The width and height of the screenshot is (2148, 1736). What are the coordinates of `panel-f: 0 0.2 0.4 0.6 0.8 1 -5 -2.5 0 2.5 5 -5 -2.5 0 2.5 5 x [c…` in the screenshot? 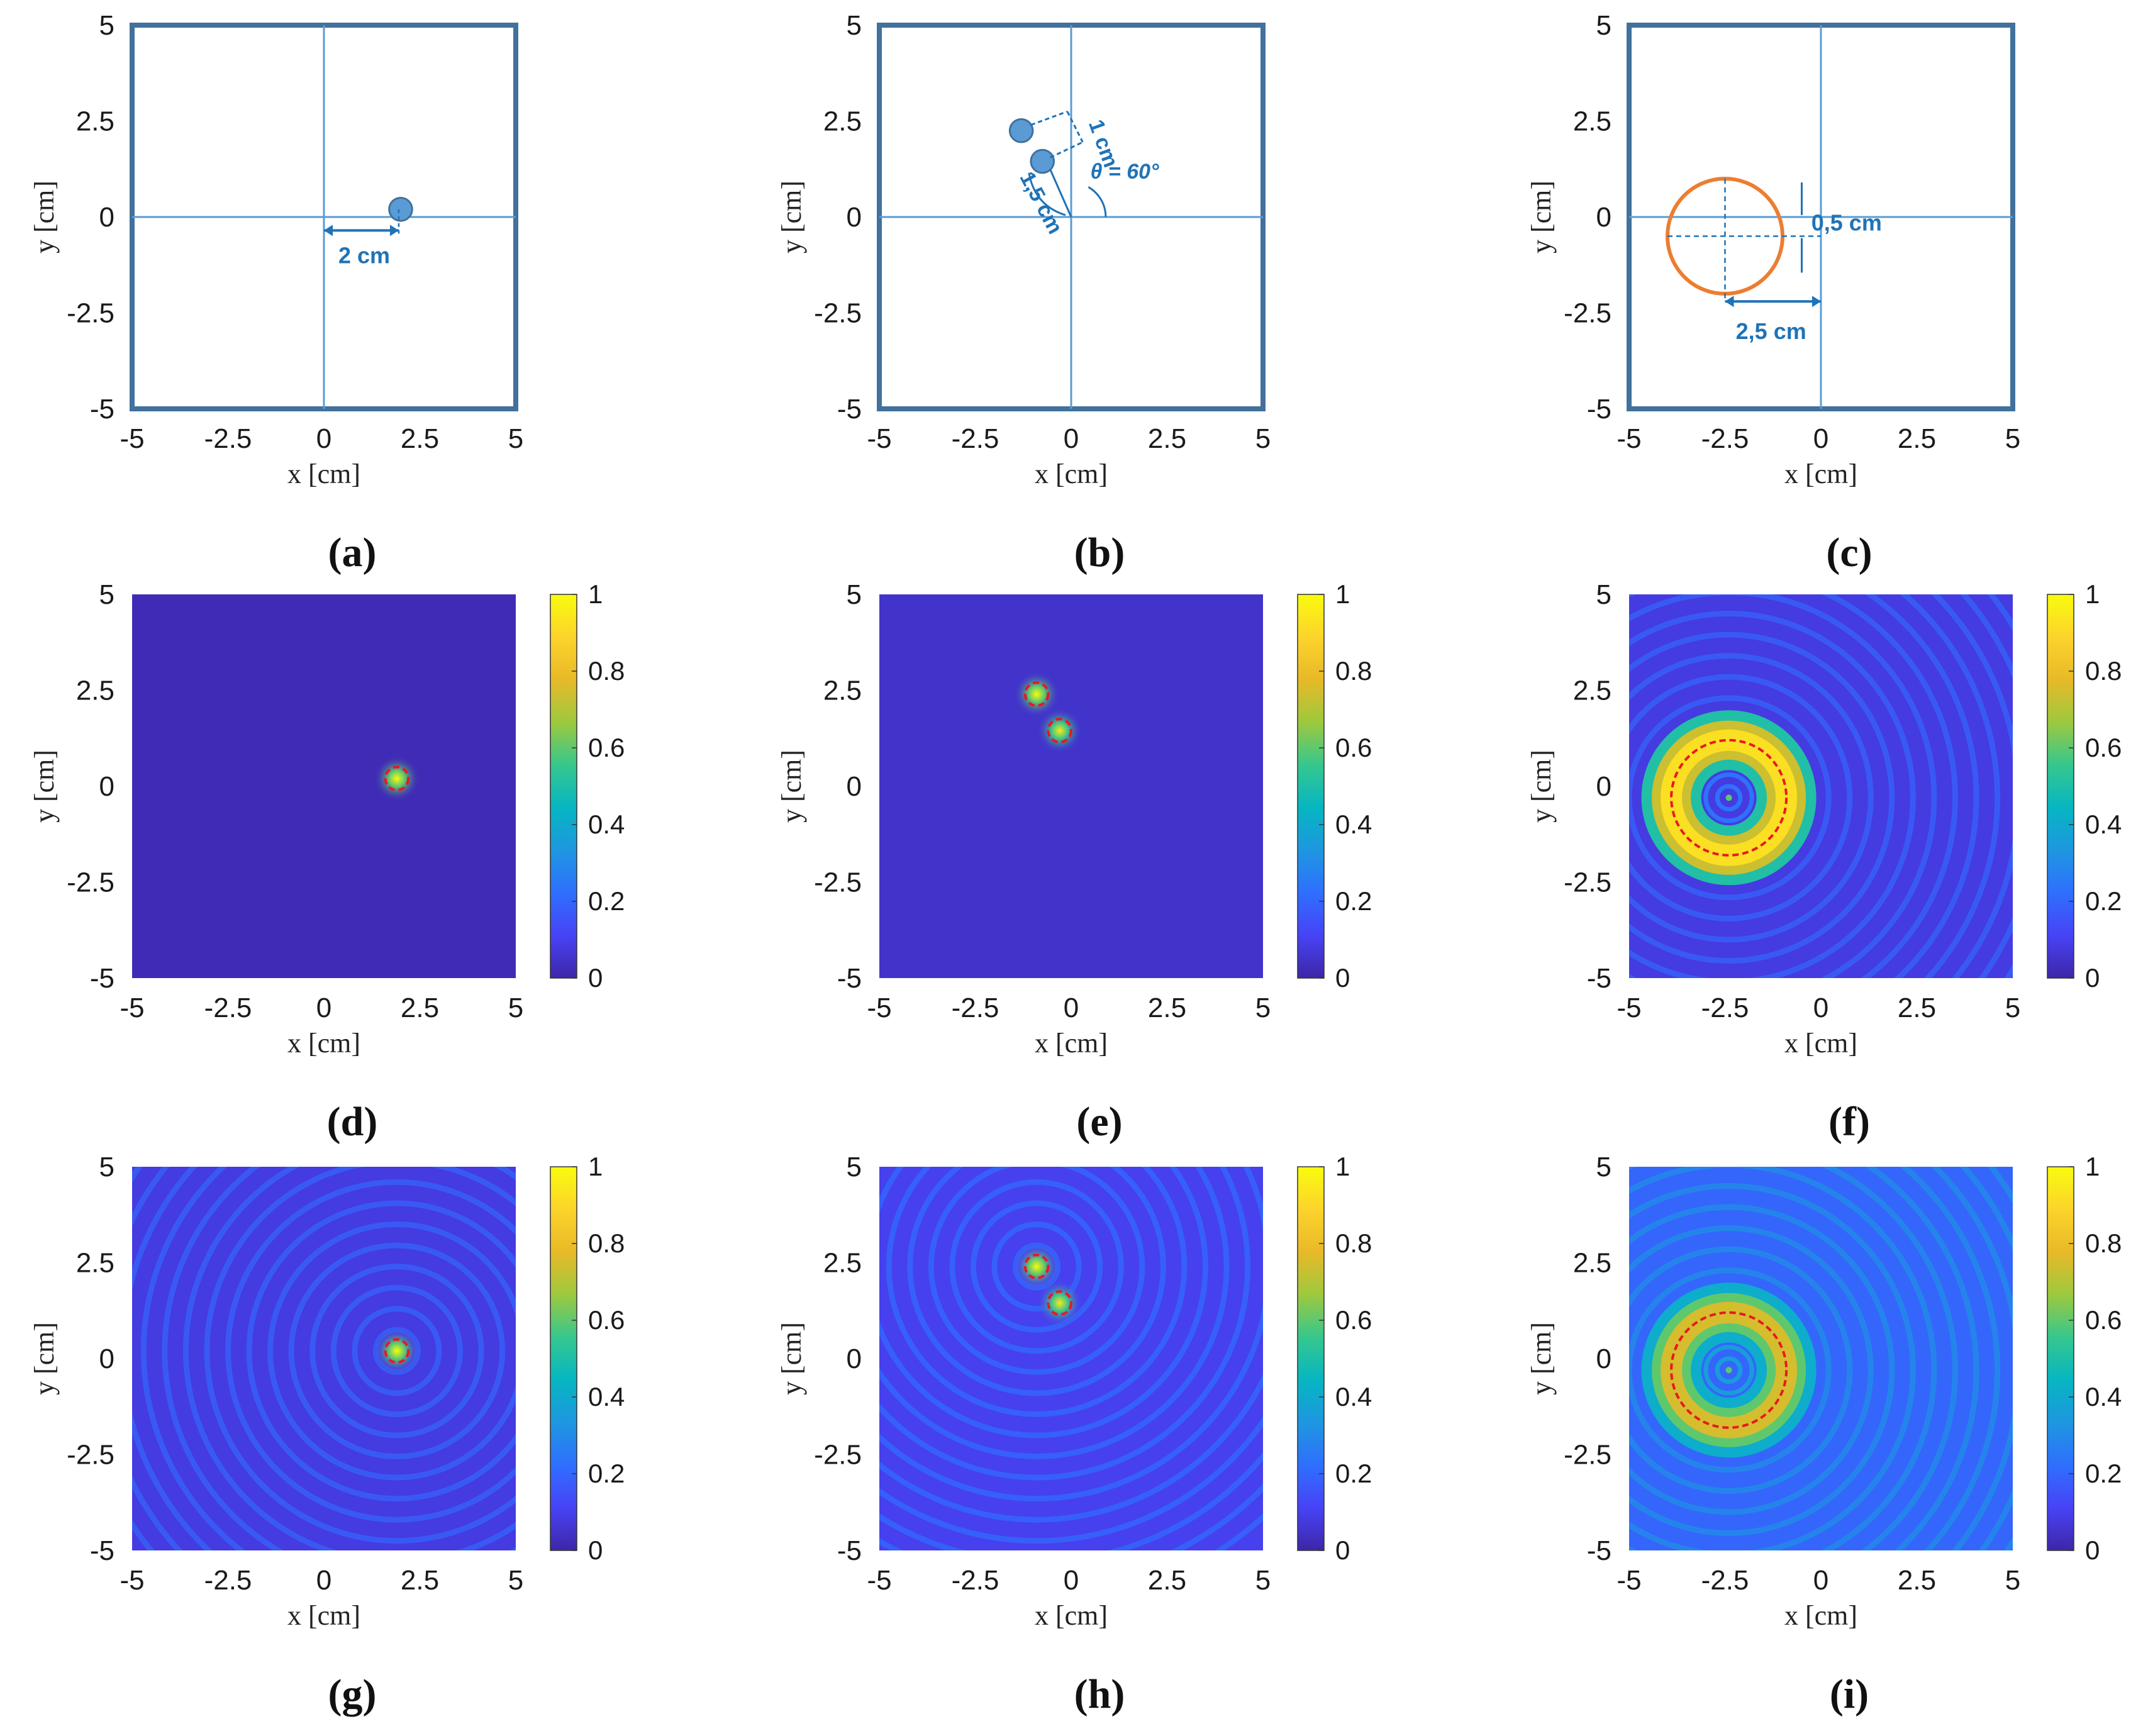 It's located at (1824, 862).